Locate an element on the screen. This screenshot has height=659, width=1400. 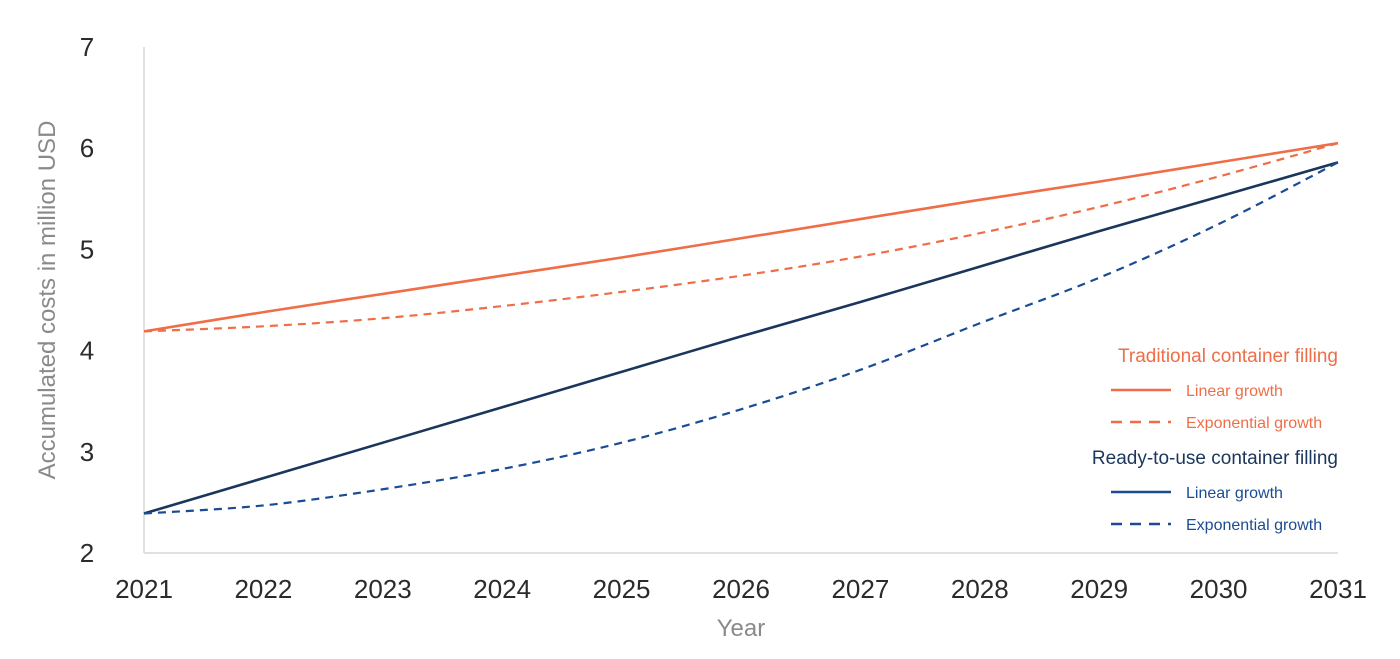
x-tick-label: 2031 is located at coordinates (1338, 589).